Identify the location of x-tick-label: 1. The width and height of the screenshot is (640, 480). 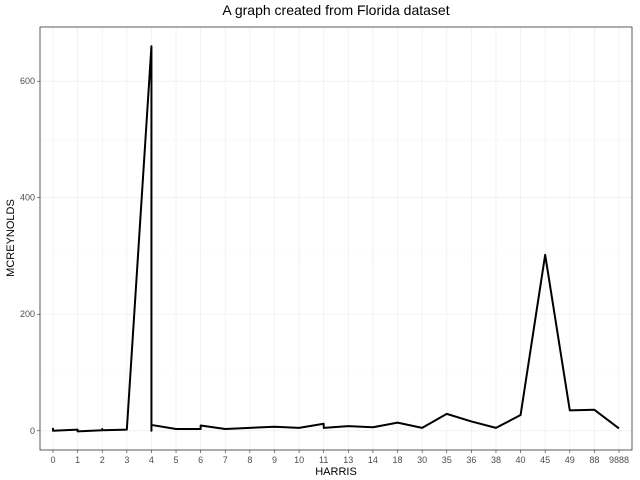
(77, 460).